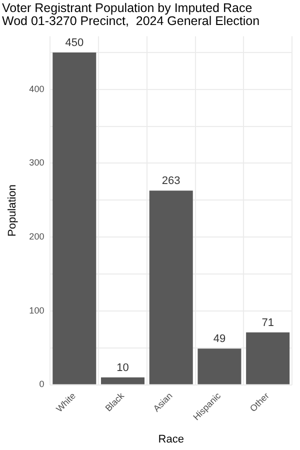 The width and height of the screenshot is (300, 450). Describe the element at coordinates (131, 21) in the screenshot. I see `chart-subtitle: Wod 01-3270 Precinct, 2024 General Election` at that location.